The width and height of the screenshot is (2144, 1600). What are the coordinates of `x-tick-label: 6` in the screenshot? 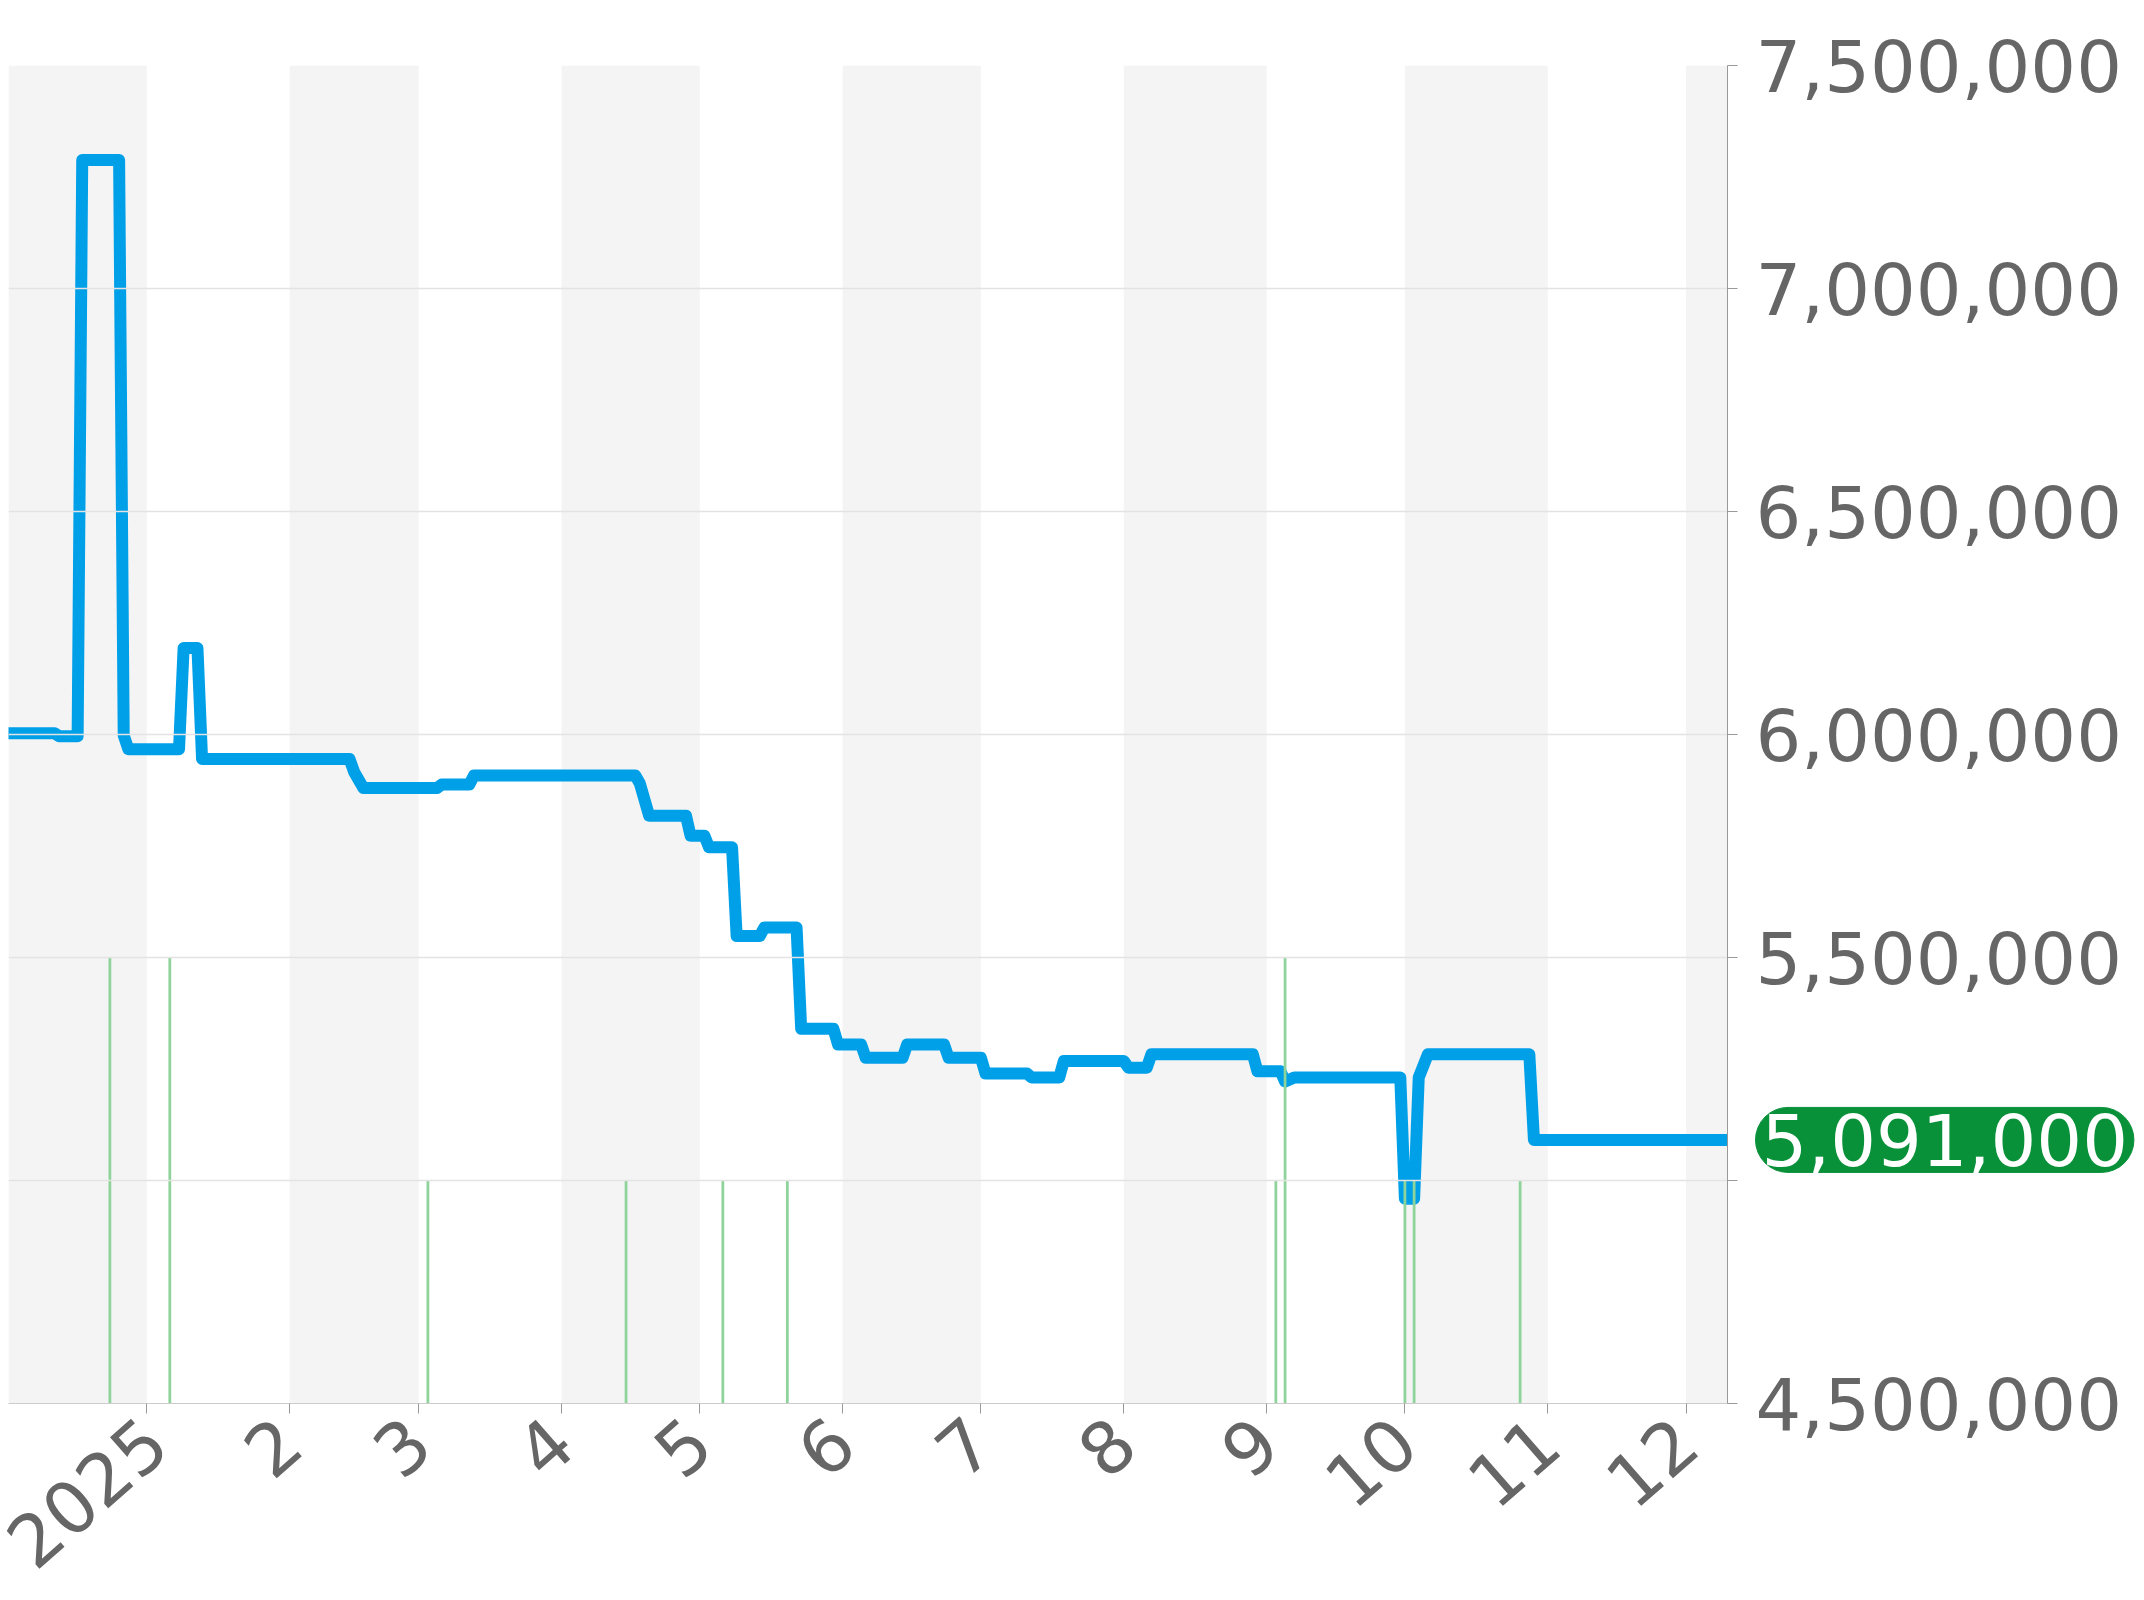 It's located at (826, 1448).